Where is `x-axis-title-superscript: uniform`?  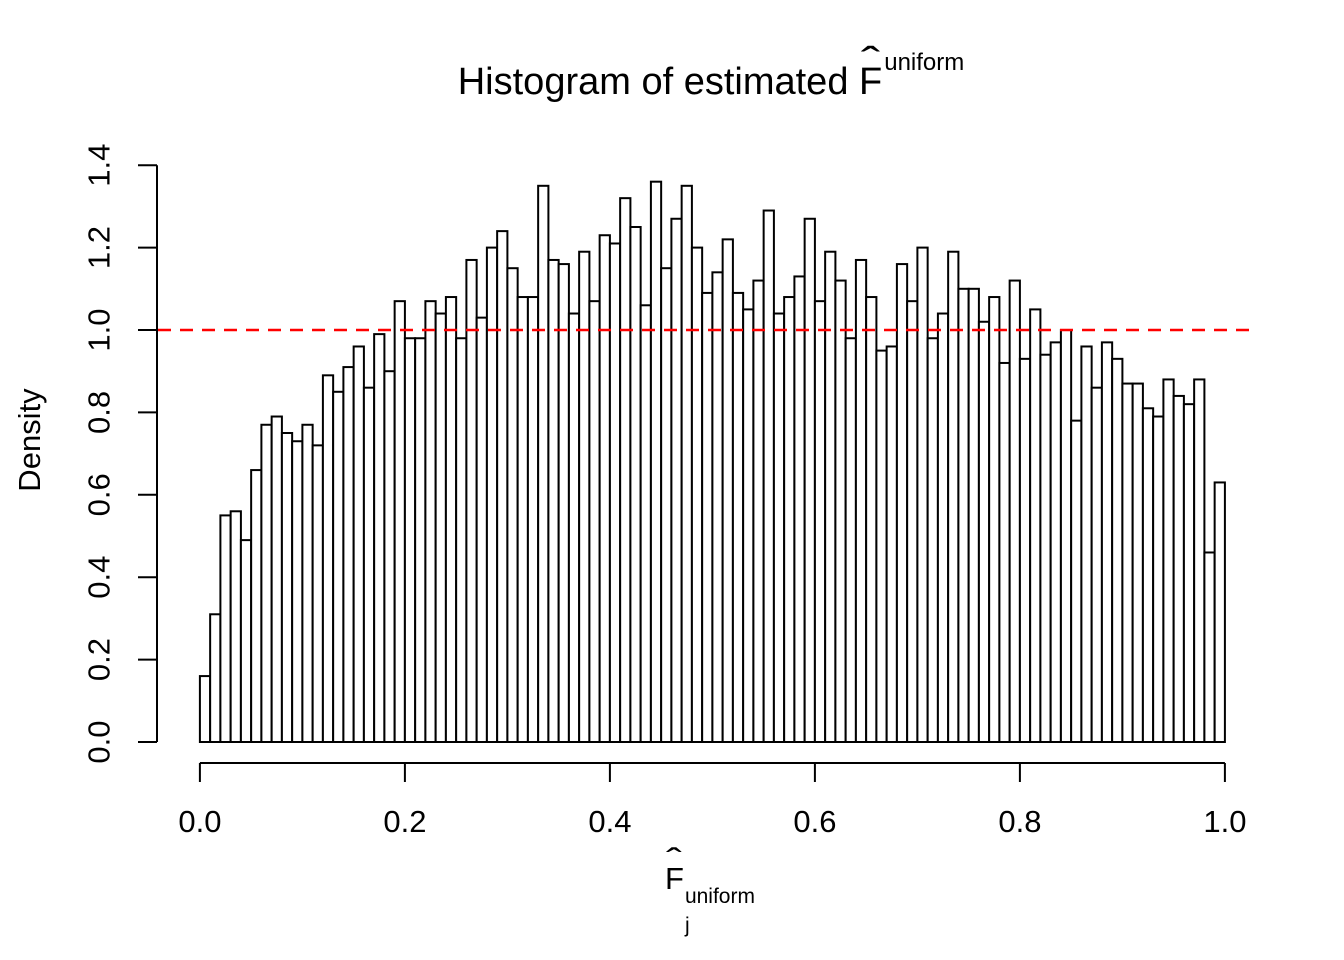 x-axis-title-superscript: uniform is located at coordinates (719, 896).